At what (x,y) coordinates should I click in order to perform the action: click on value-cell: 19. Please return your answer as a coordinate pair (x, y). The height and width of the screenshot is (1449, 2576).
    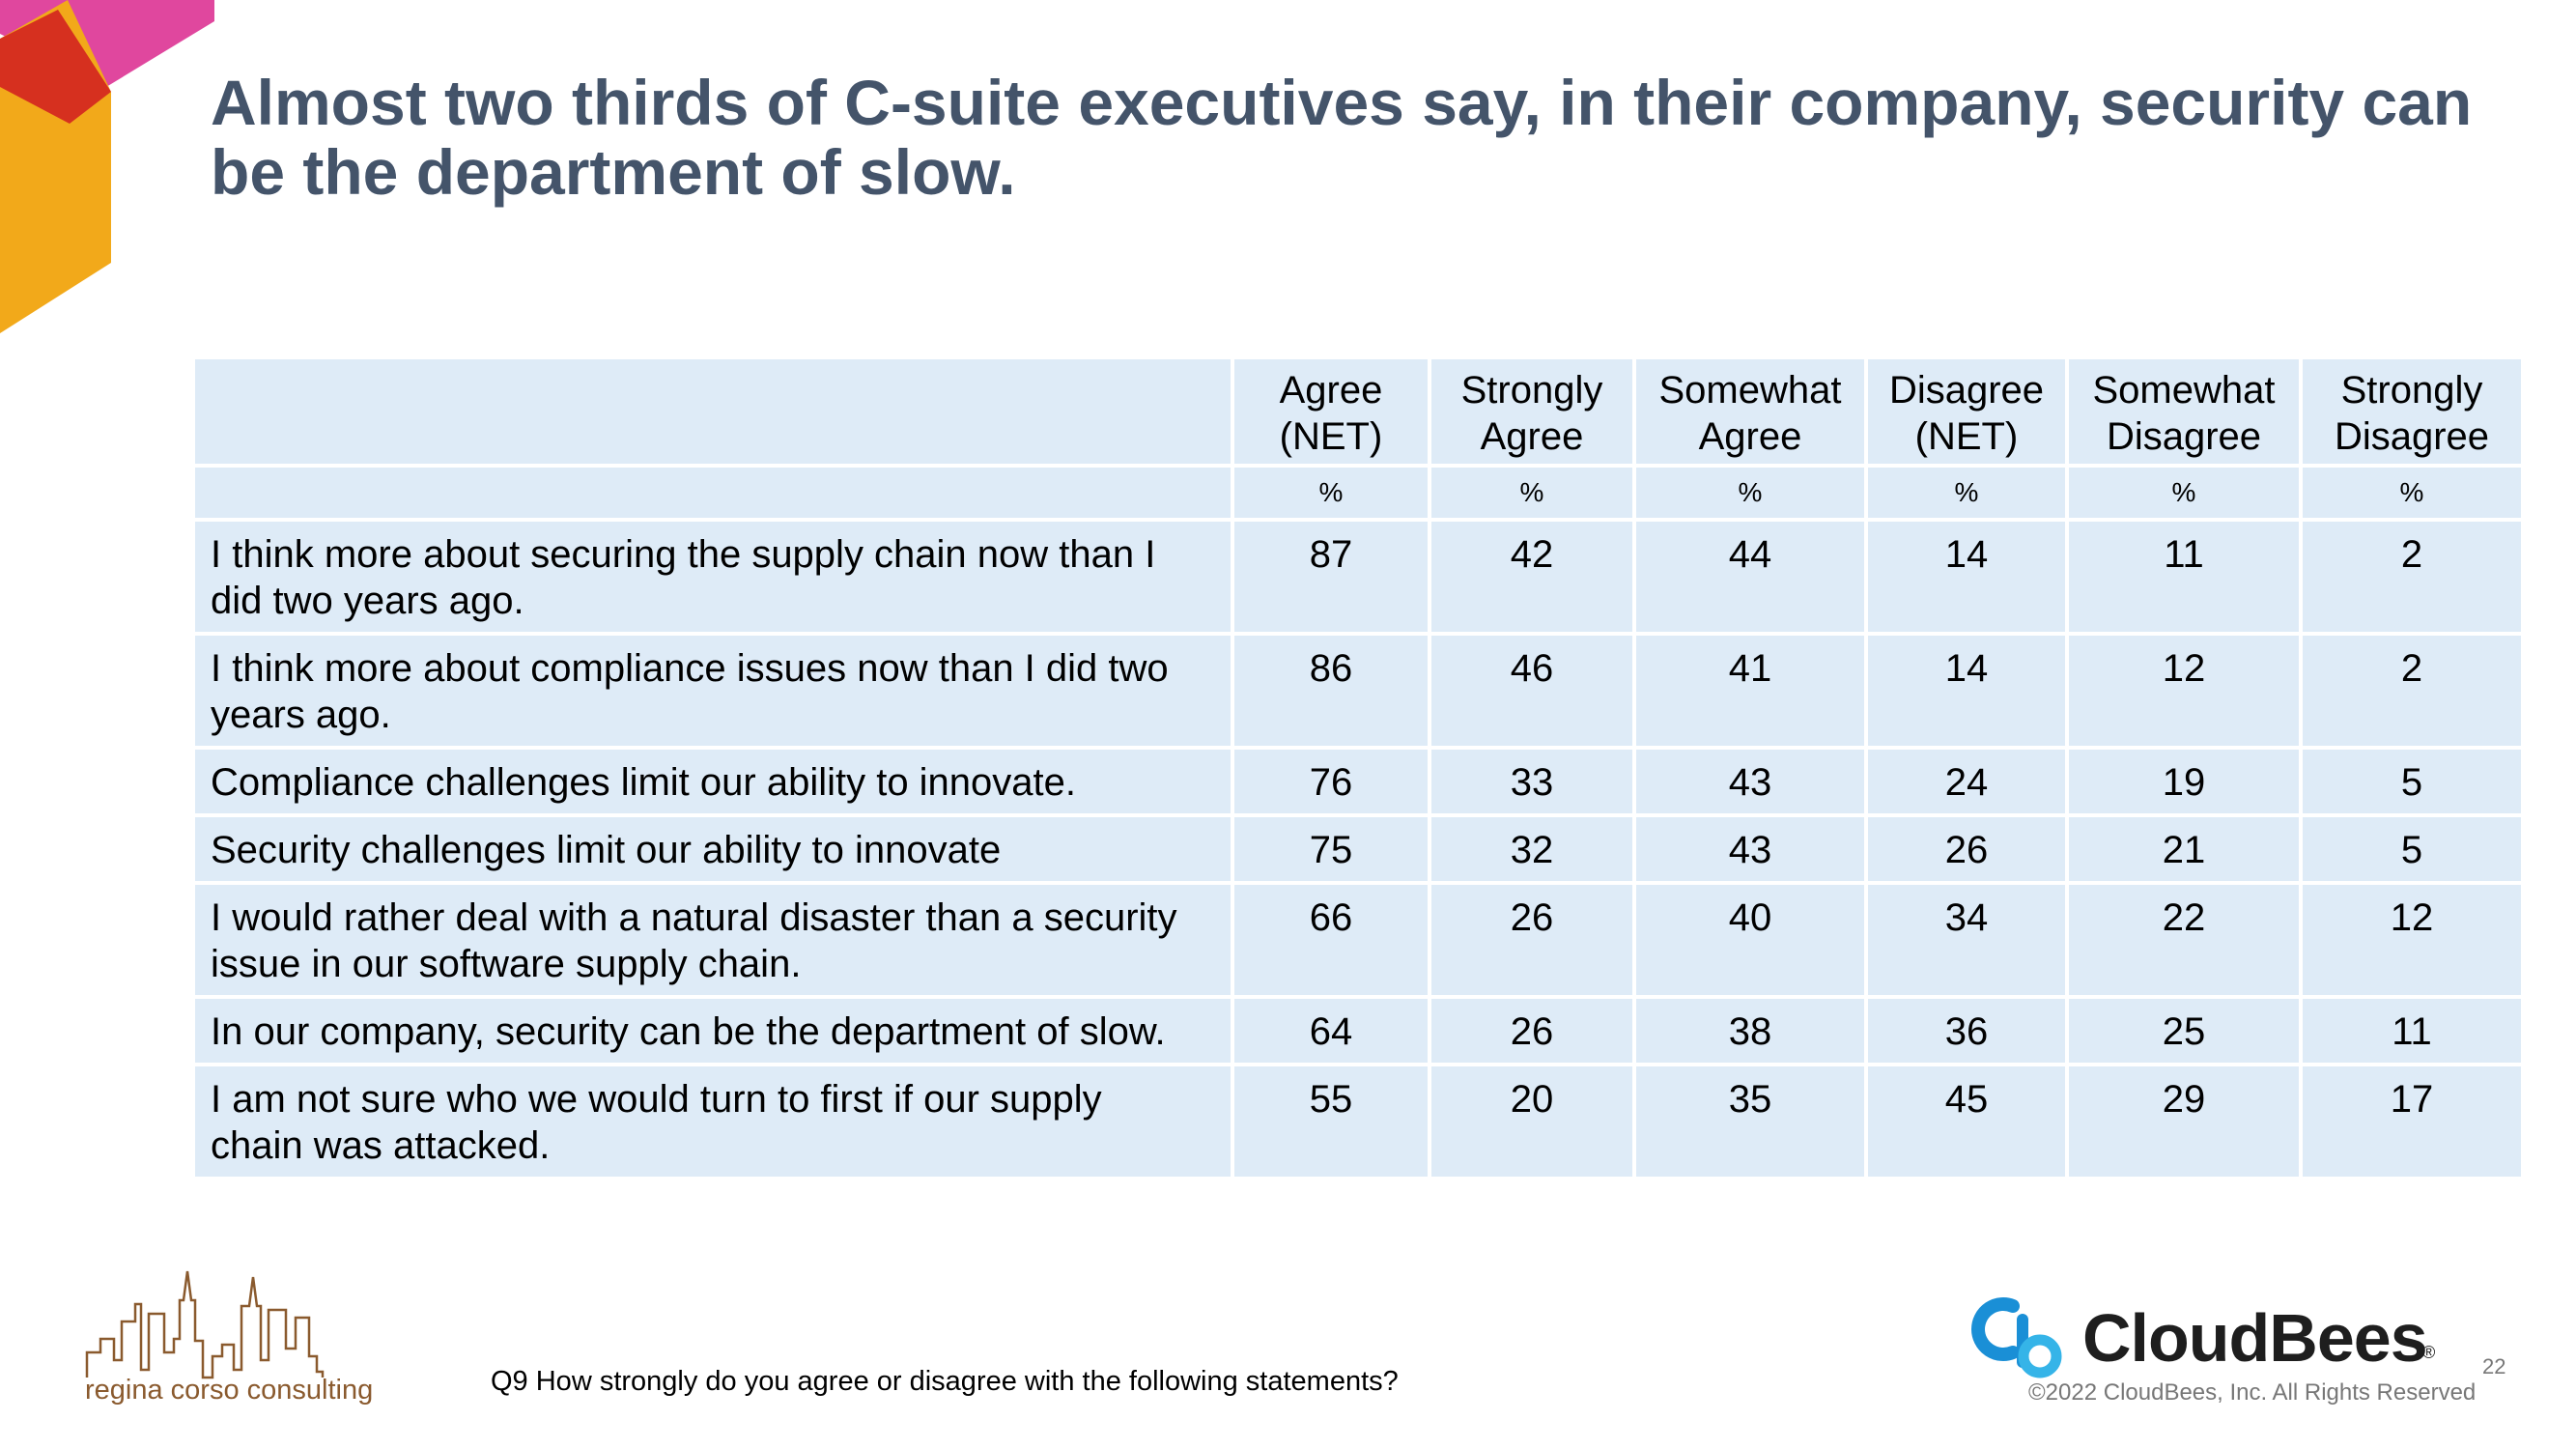
    Looking at the image, I should click on (2184, 781).